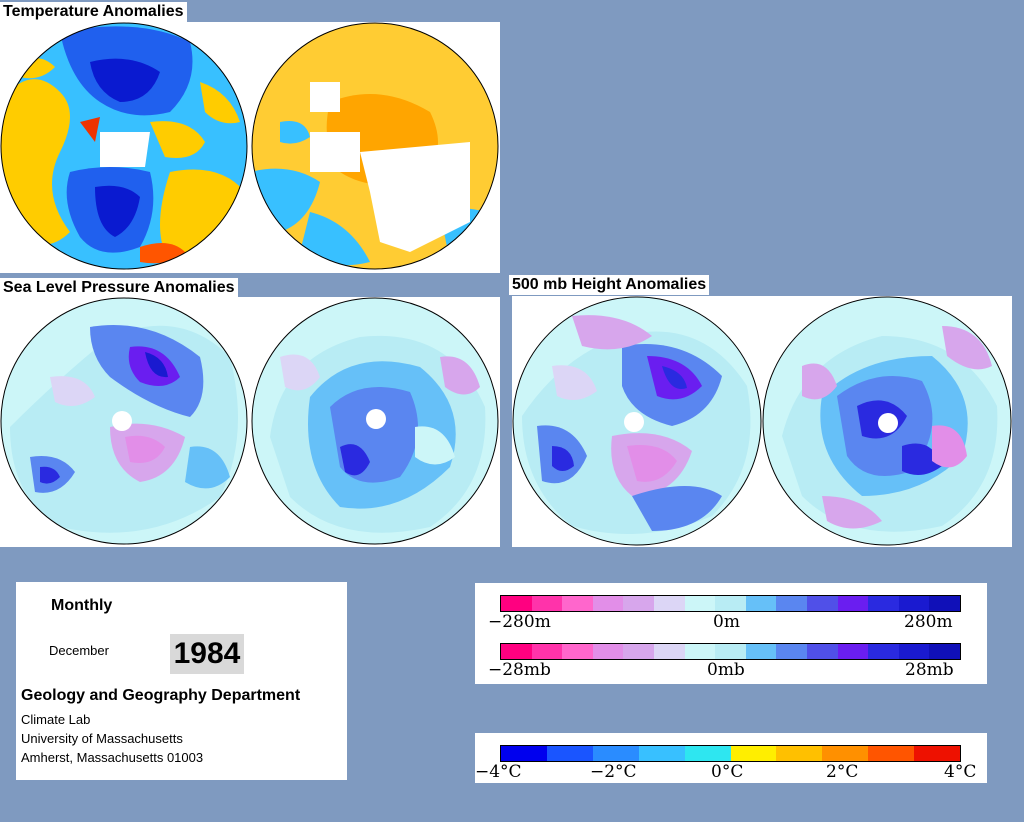 Image resolution: width=1024 pixels, height=822 pixels. I want to click on slp-title: Sea Level Pressure Anomalies, so click(119, 288).